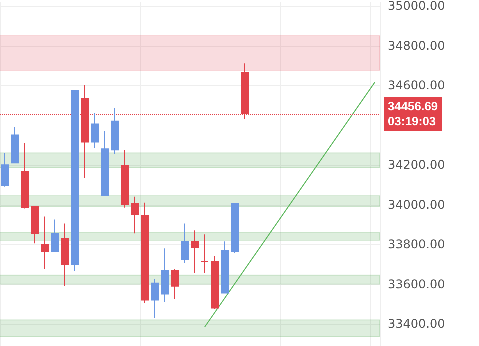 Image resolution: width=479 pixels, height=346 pixels. What do you see at coordinates (412, 121) in the screenshot?
I see `text: 03:19:03` at bounding box center [412, 121].